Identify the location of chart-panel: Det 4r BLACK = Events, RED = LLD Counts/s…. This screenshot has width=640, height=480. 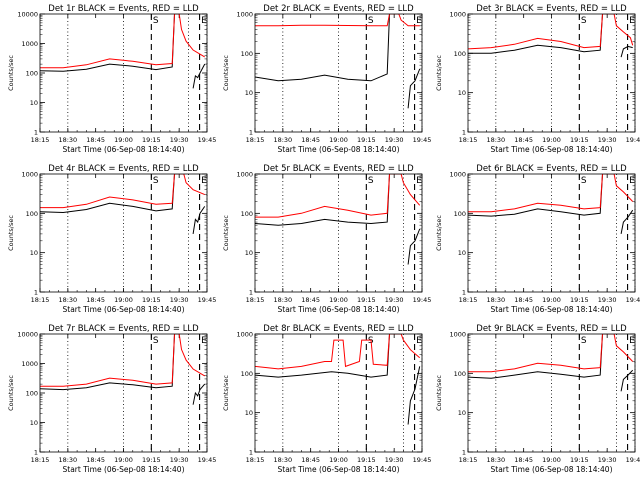
(111, 239).